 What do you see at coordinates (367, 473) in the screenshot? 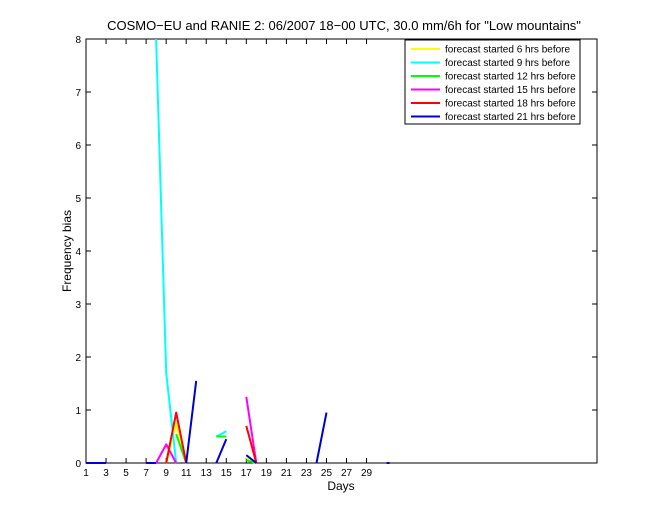
I see `x-tick-label: 29` at bounding box center [367, 473].